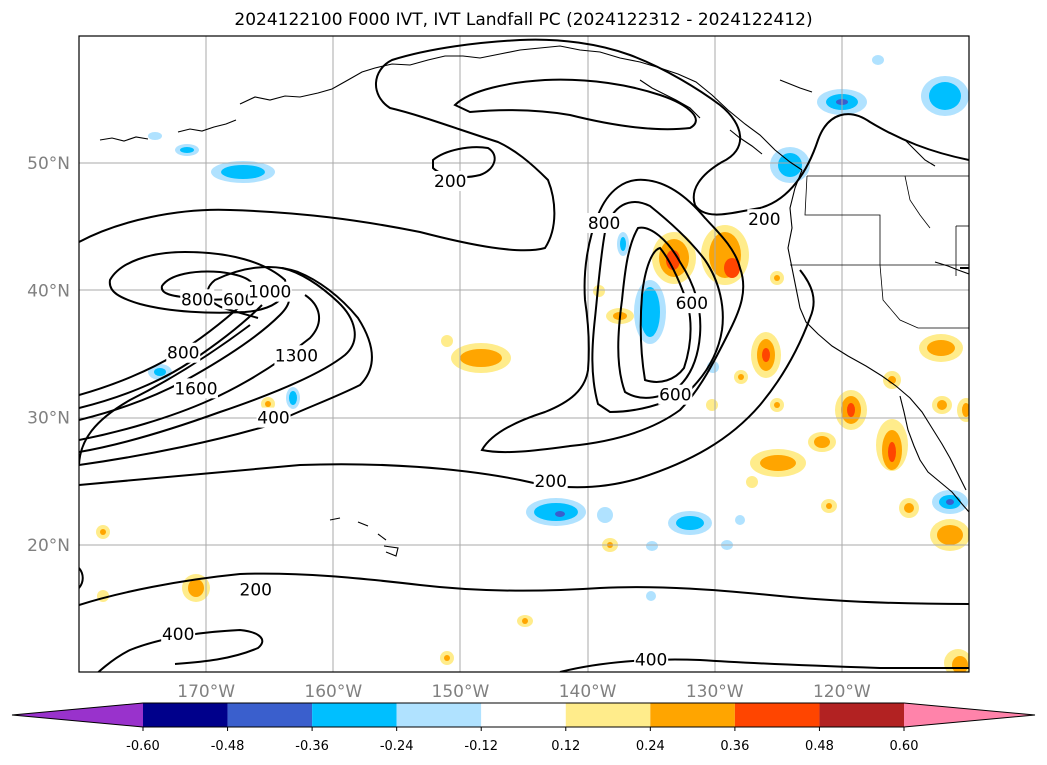 The width and height of the screenshot is (1047, 765). What do you see at coordinates (481, 746) in the screenshot?
I see `colorbar-tick-label: -0.12` at bounding box center [481, 746].